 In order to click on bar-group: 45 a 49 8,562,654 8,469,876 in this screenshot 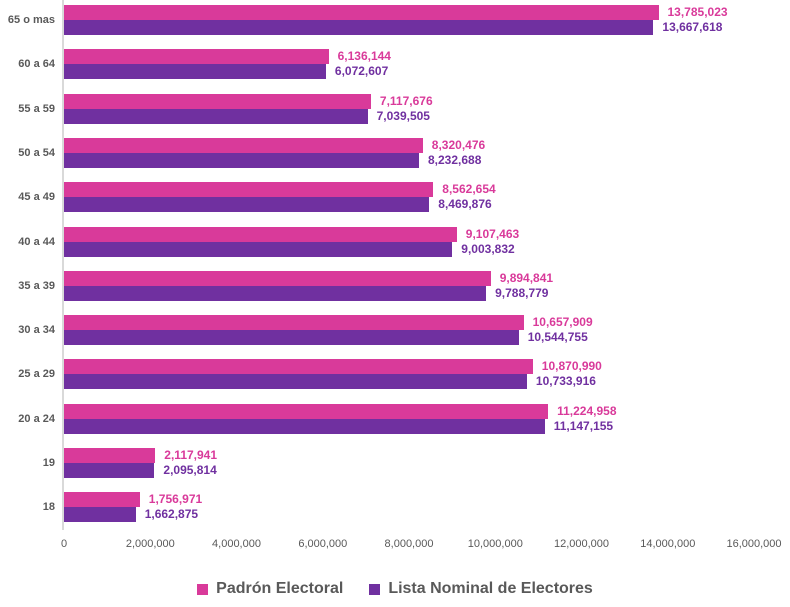, I will do `click(395, 197)`.